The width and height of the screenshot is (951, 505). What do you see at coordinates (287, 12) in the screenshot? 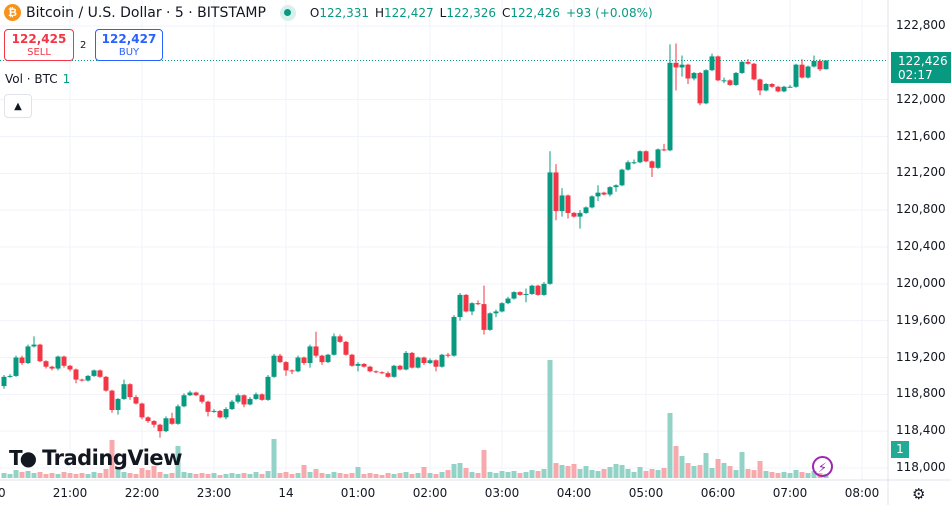
I see `market-open-status-icon` at bounding box center [287, 12].